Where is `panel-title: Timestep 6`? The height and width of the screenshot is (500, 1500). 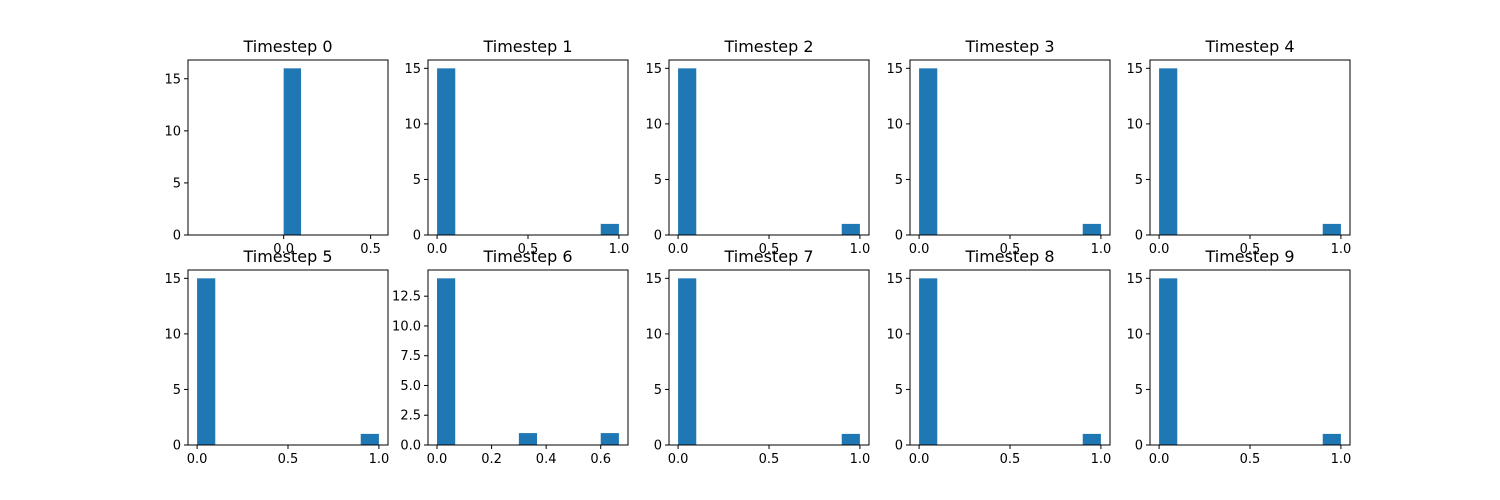
panel-title: Timestep 6 is located at coordinates (527, 256).